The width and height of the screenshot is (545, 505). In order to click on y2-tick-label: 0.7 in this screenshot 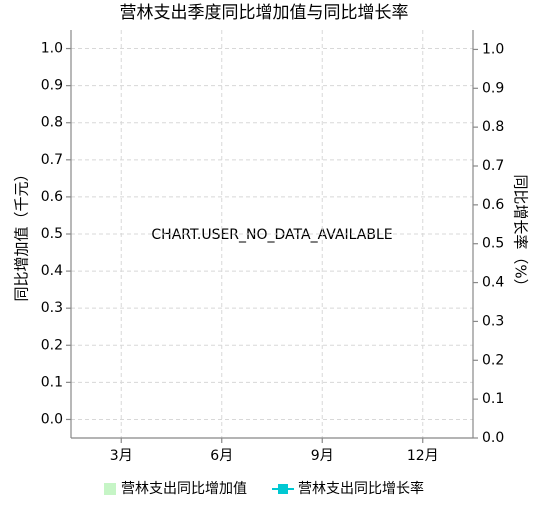, I will do `click(493, 166)`.